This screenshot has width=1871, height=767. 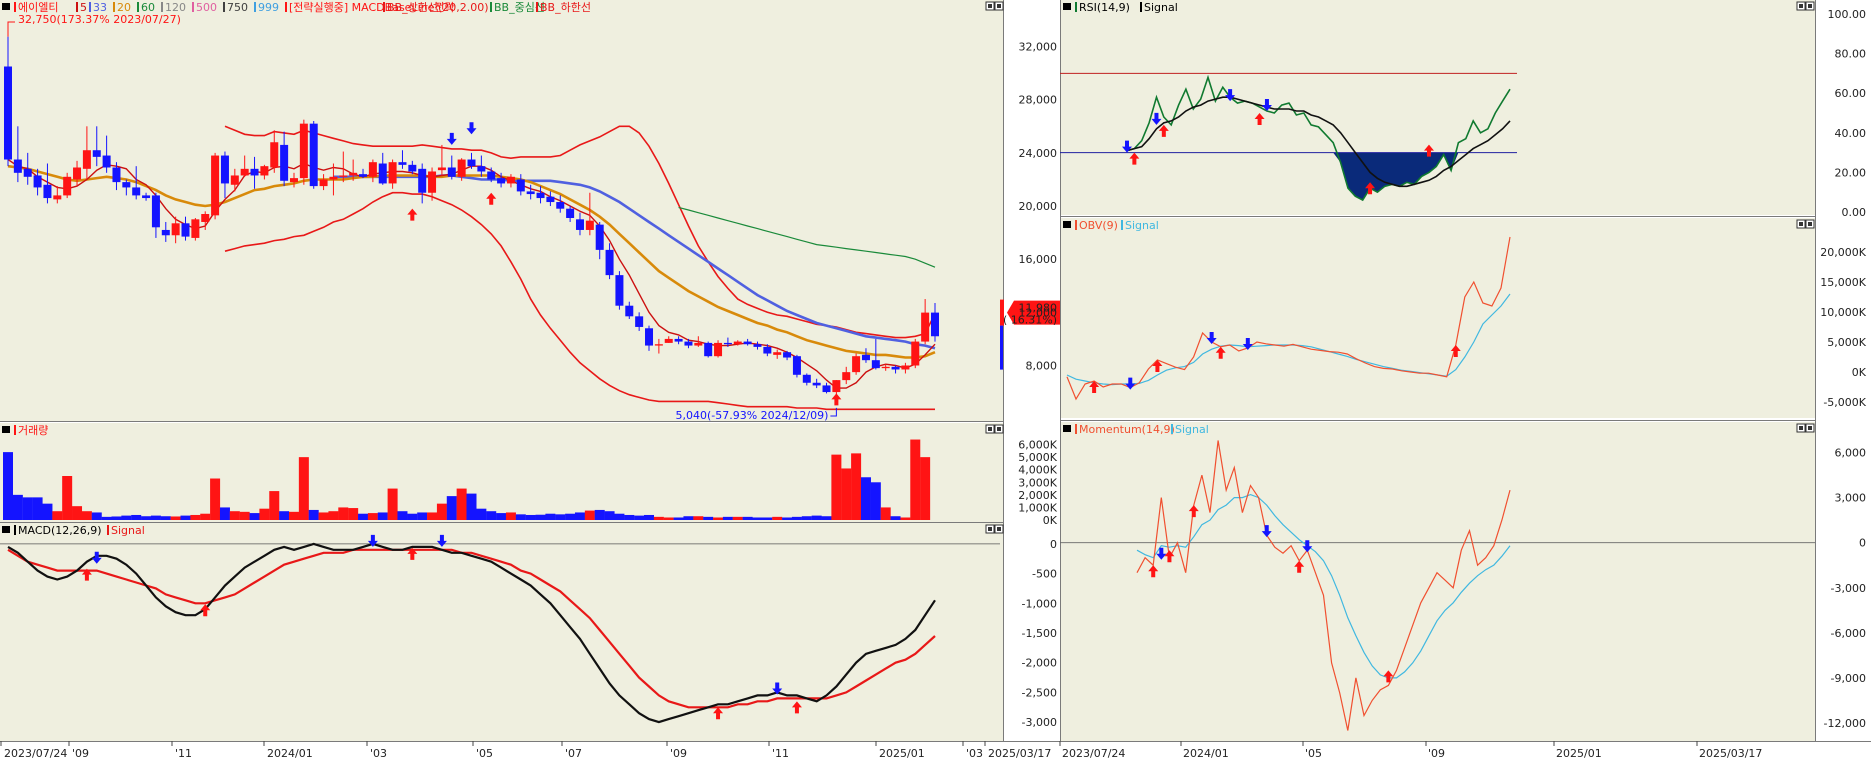 What do you see at coordinates (1030, 320) in the screenshot?
I see `price-tag-pct: ( 16.31%)` at bounding box center [1030, 320].